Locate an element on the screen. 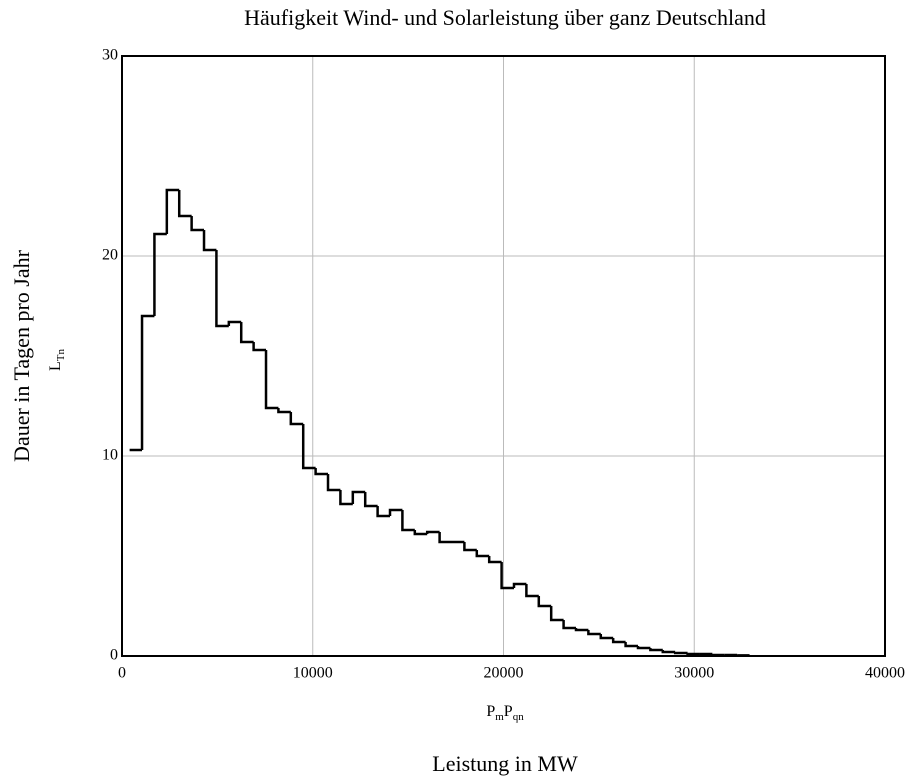 This screenshot has width=917, height=782. x-variable-label-sub: qn is located at coordinates (519, 717).